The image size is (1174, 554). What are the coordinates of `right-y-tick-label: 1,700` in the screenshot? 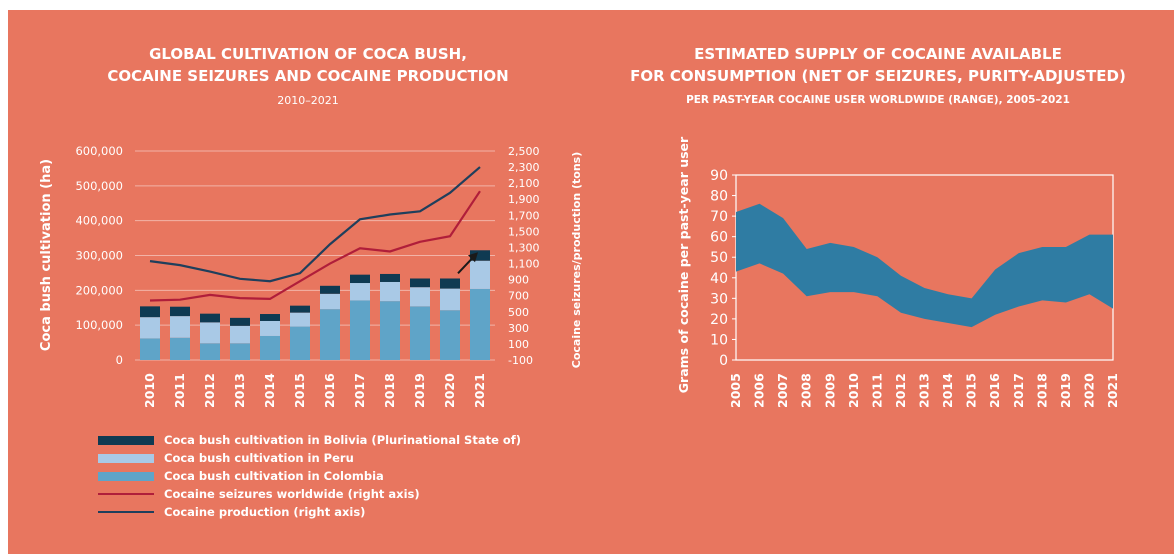 It's located at (524, 215).